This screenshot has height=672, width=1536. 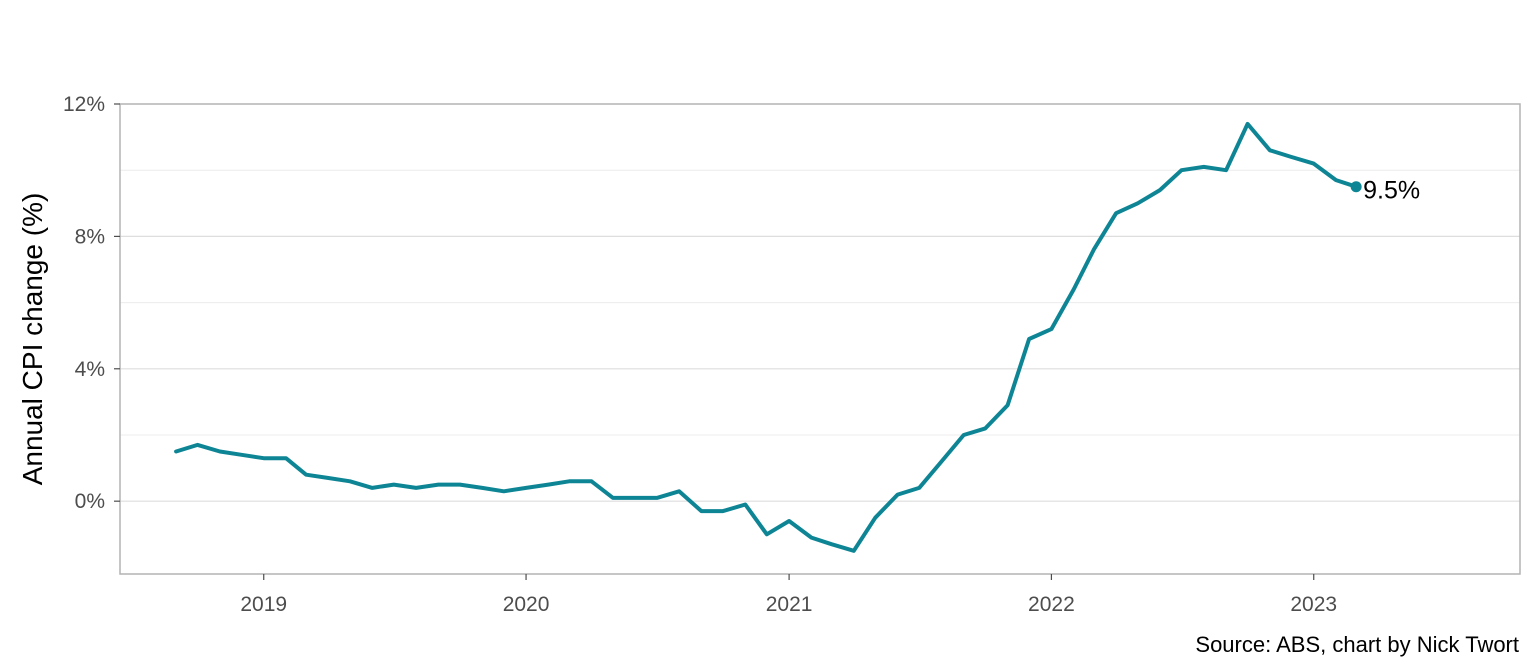 I want to click on y-tick-label: 8%, so click(x=90, y=236).